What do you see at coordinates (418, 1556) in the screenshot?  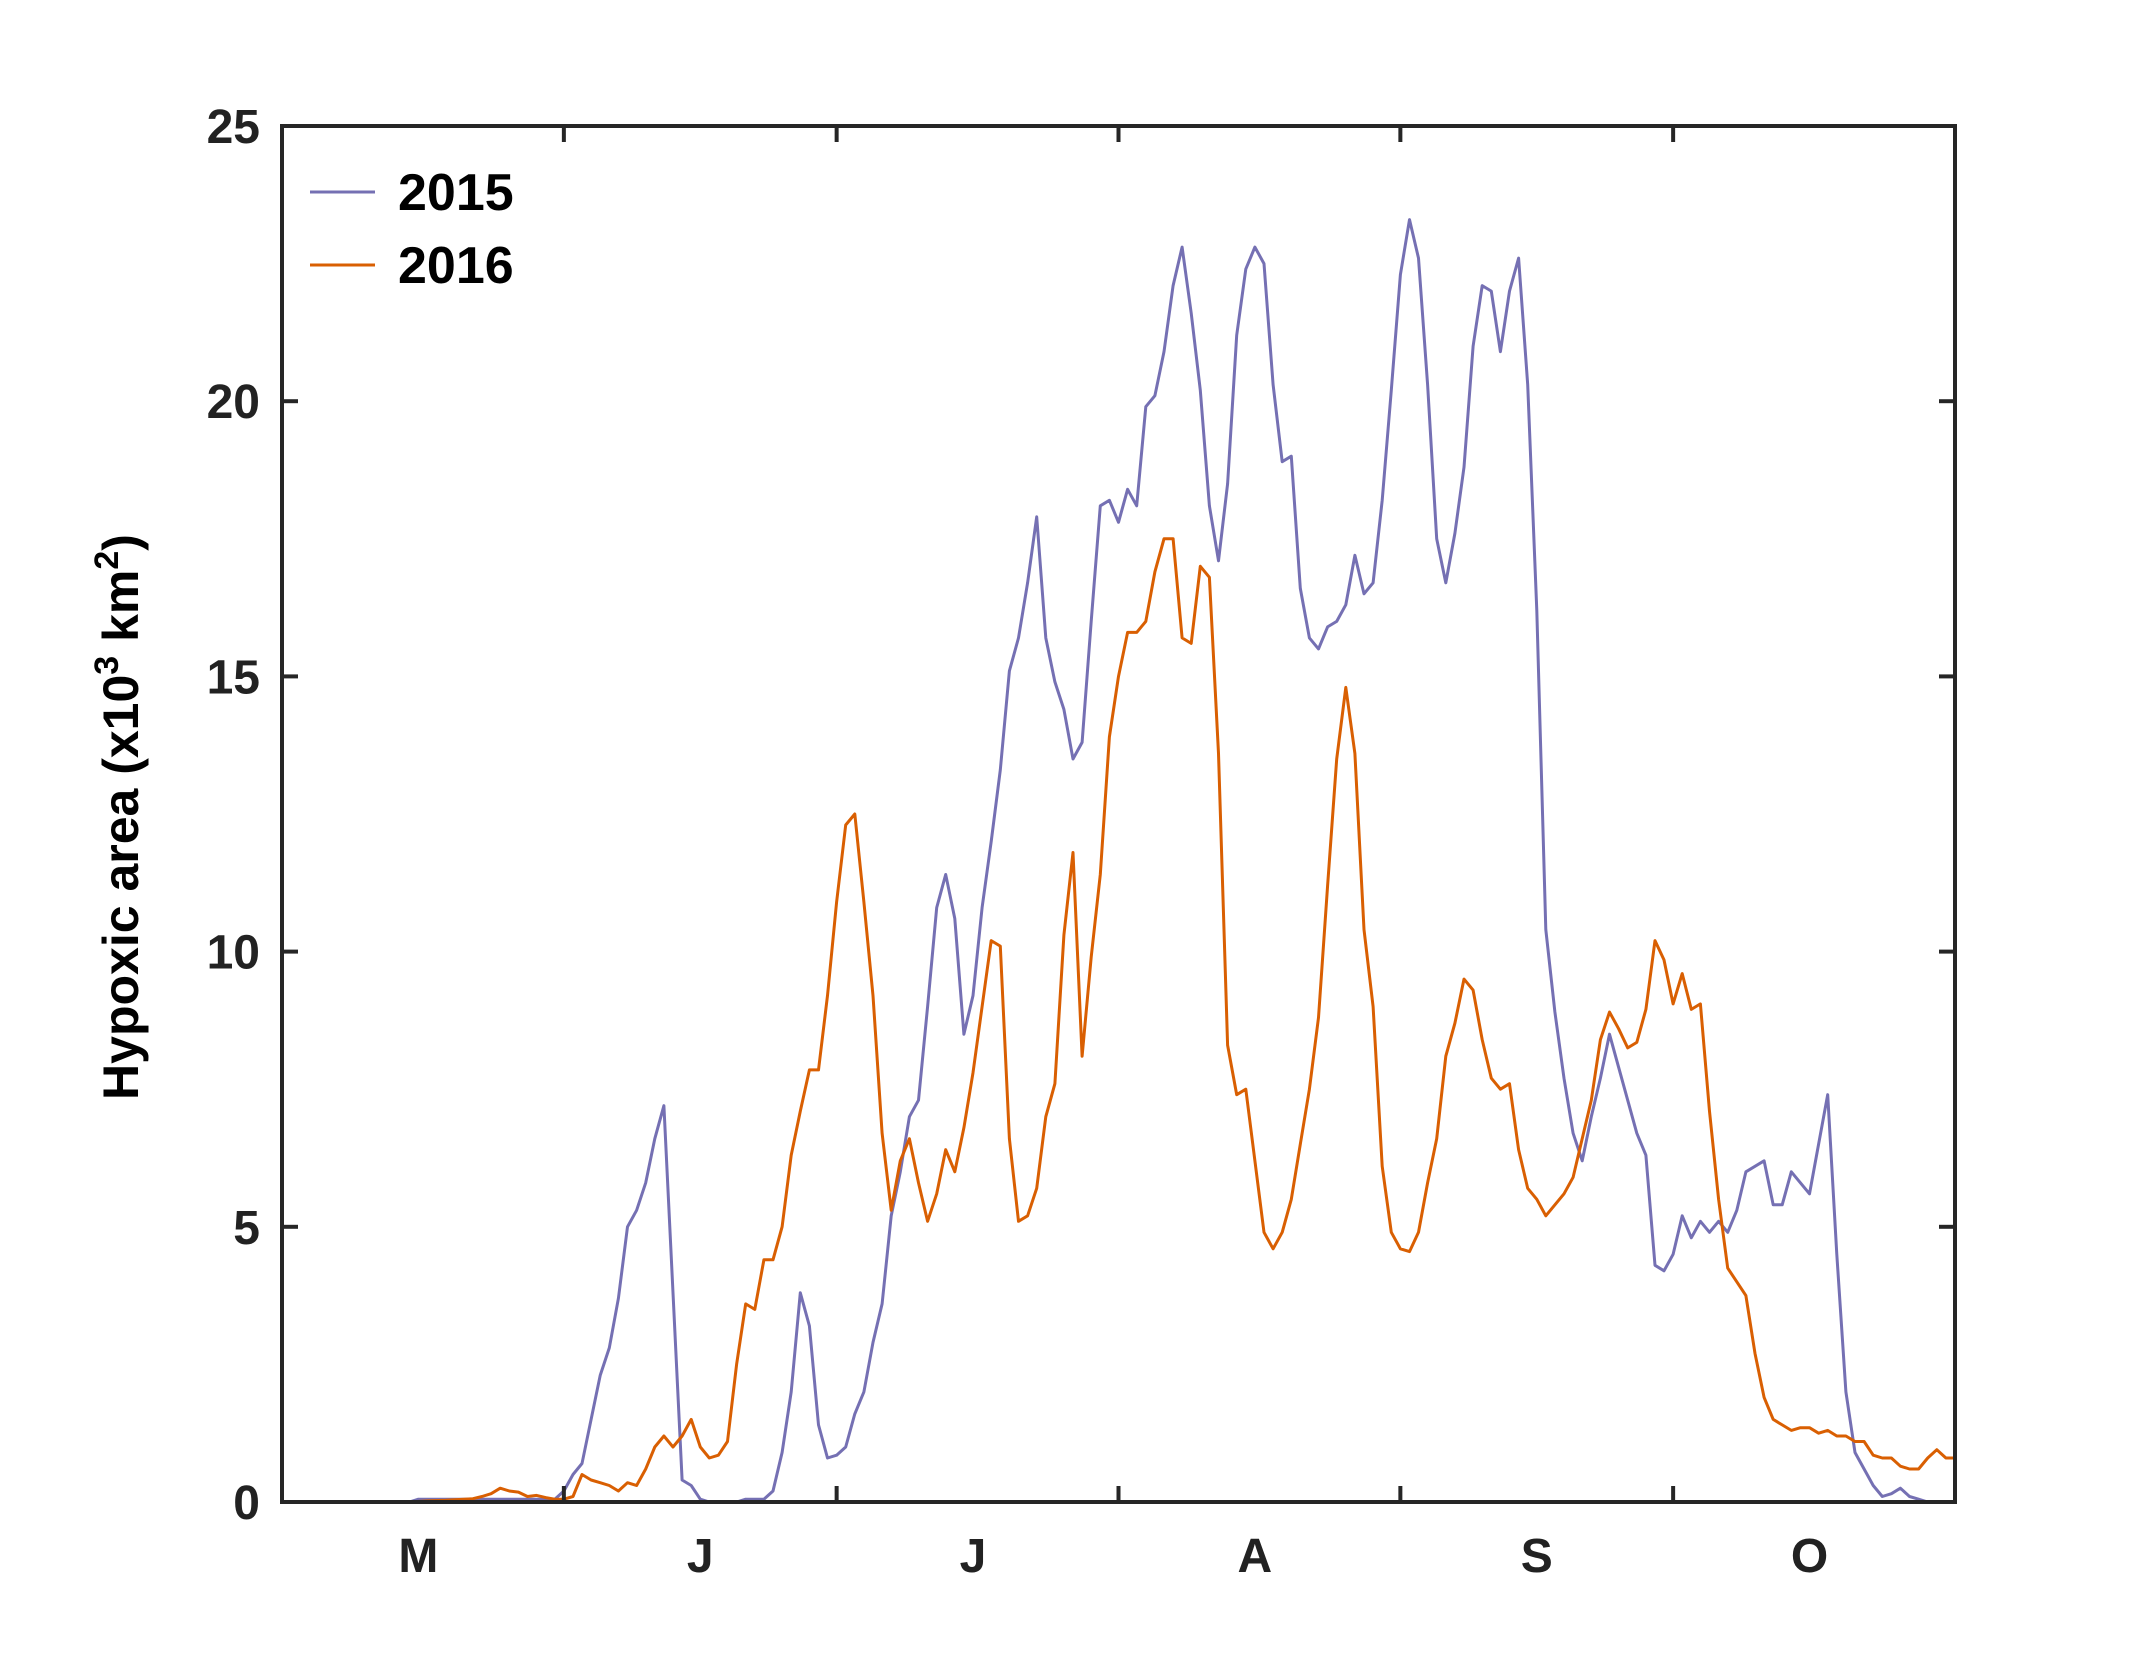 I see `x-month-label: M` at bounding box center [418, 1556].